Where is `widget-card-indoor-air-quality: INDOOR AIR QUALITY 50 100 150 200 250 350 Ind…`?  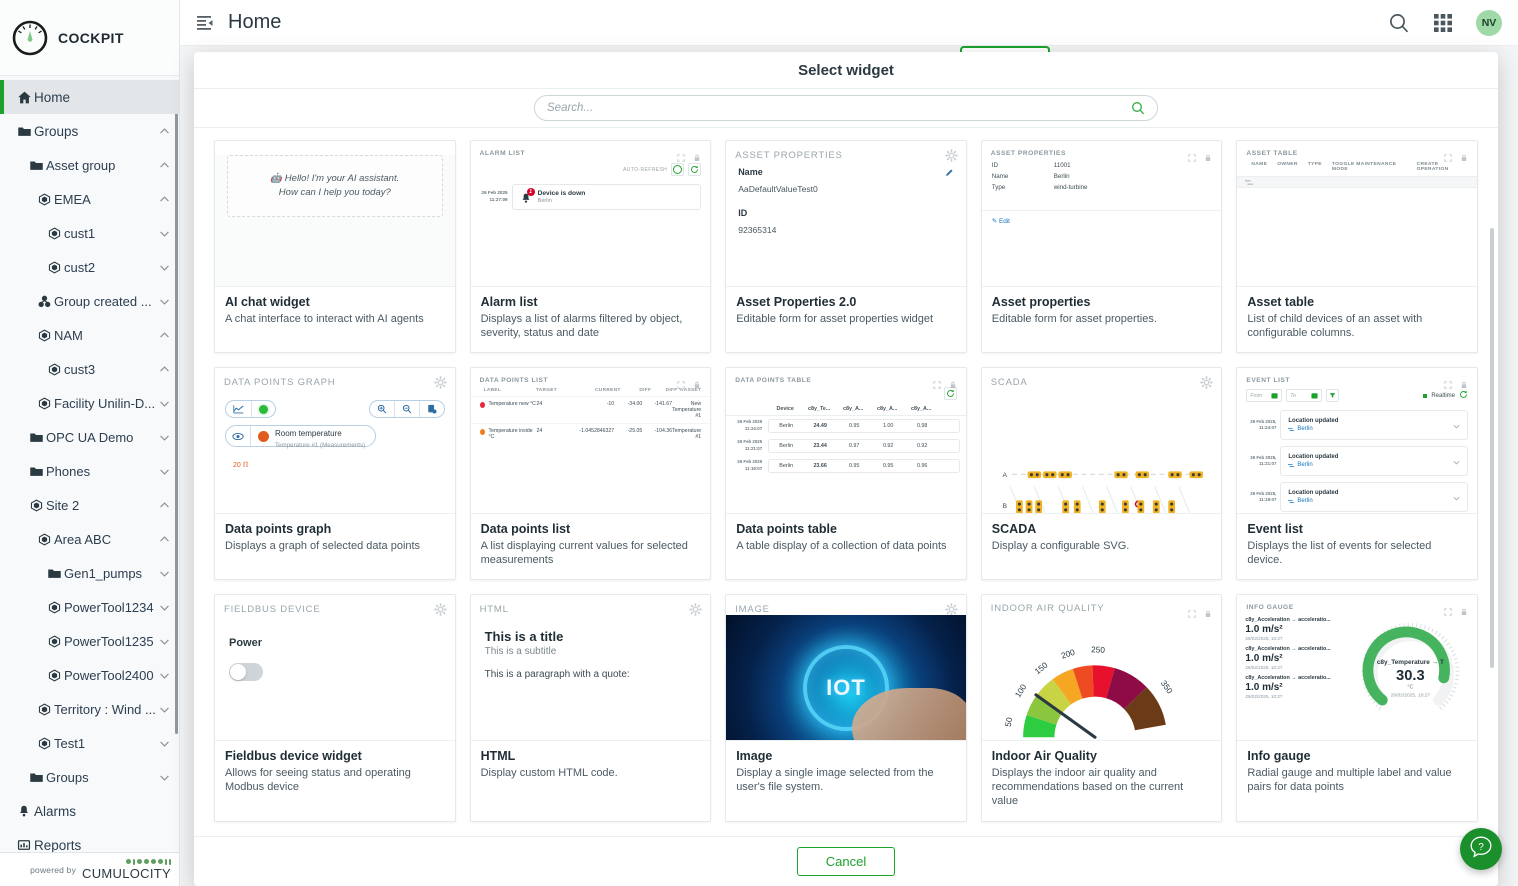 widget-card-indoor-air-quality: INDOOR AIR QUALITY 50 100 150 200 250 350 Ind… is located at coordinates (1101, 708).